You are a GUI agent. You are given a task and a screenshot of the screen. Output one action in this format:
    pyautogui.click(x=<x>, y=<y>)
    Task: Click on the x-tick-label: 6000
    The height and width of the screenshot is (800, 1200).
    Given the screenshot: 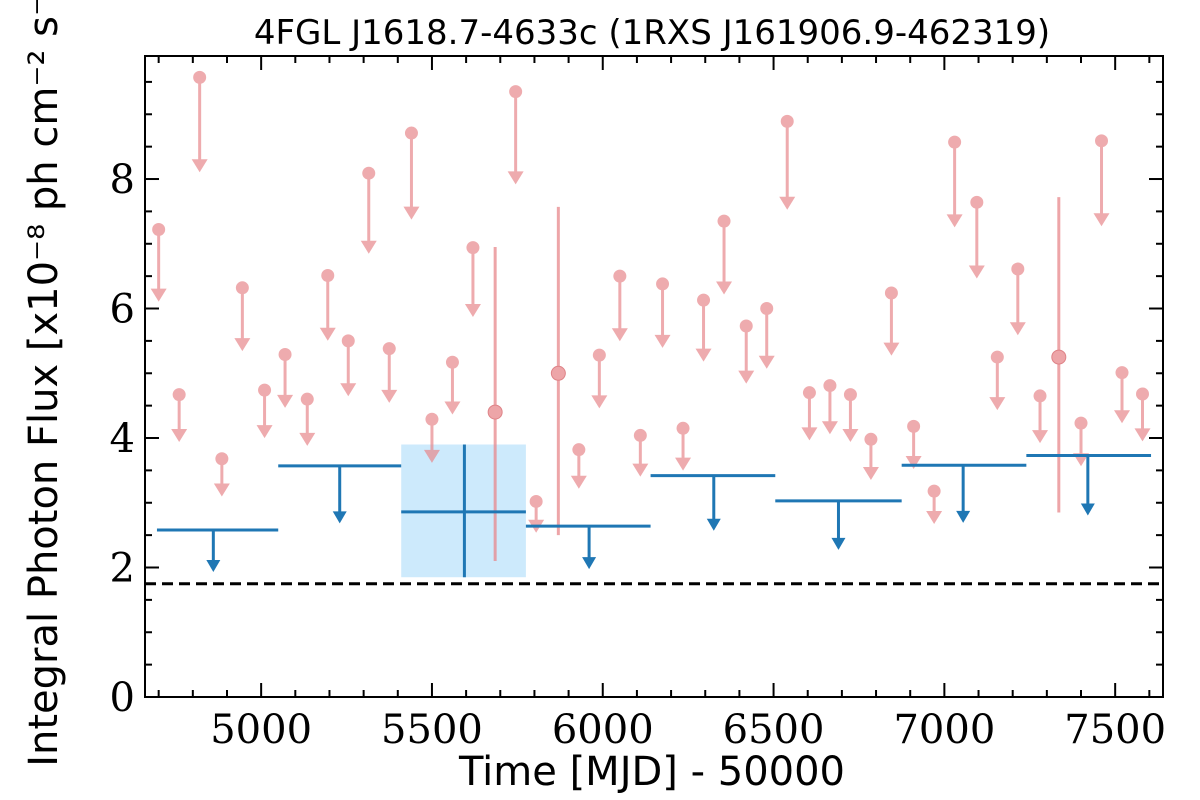 What is the action you would take?
    pyautogui.click(x=603, y=730)
    